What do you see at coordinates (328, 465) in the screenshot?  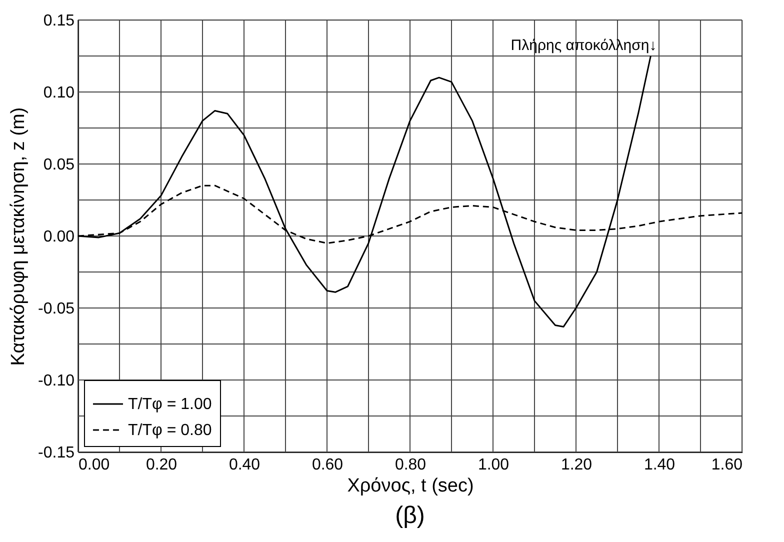 I see `x-tick-label: 0.60` at bounding box center [328, 465].